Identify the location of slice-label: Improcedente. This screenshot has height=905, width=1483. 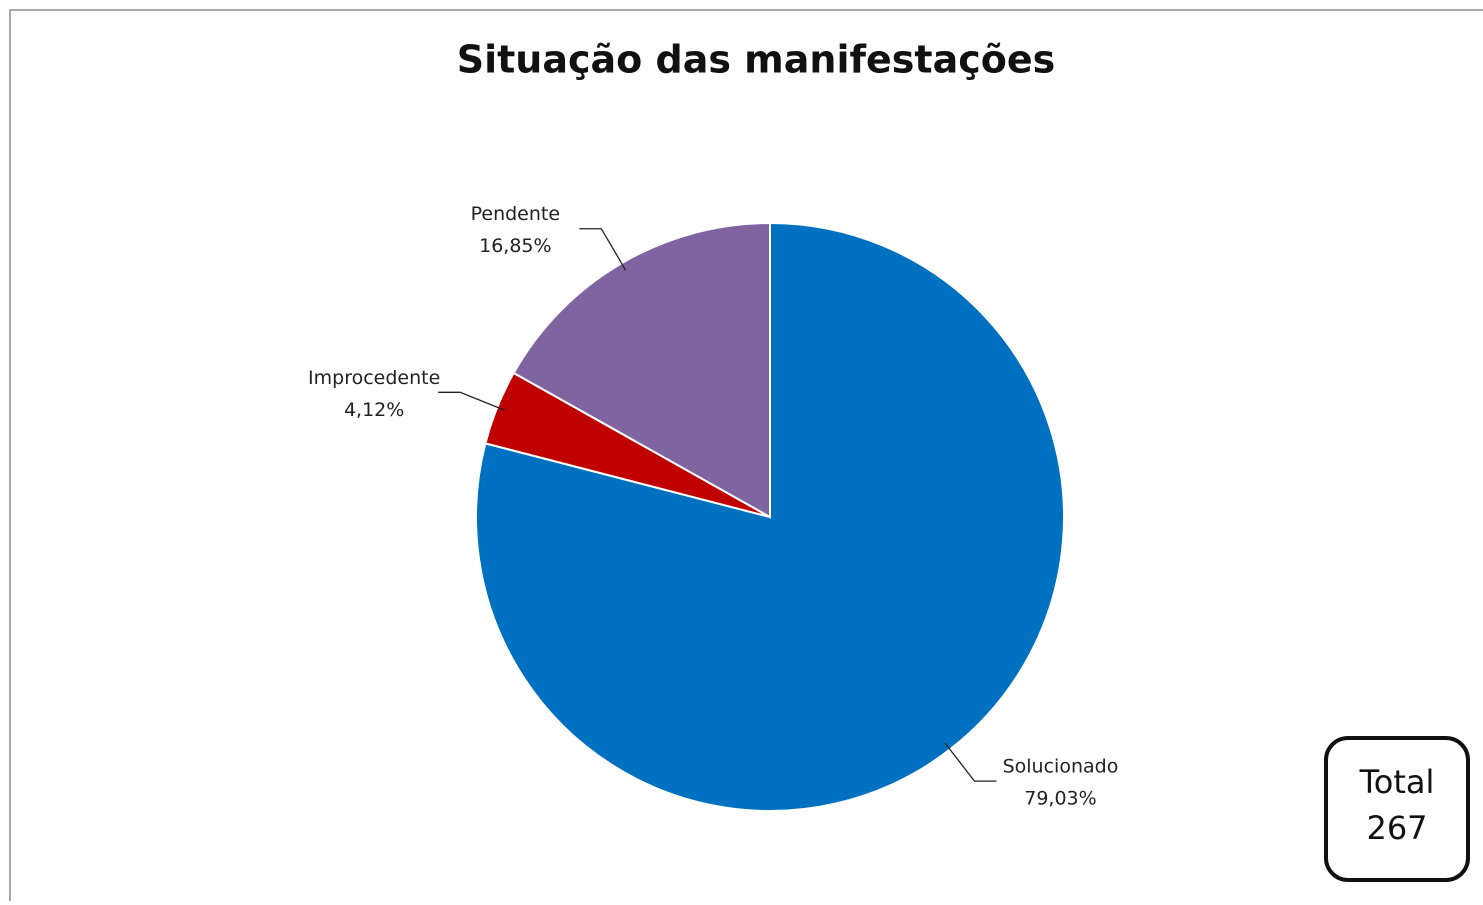
(374, 378).